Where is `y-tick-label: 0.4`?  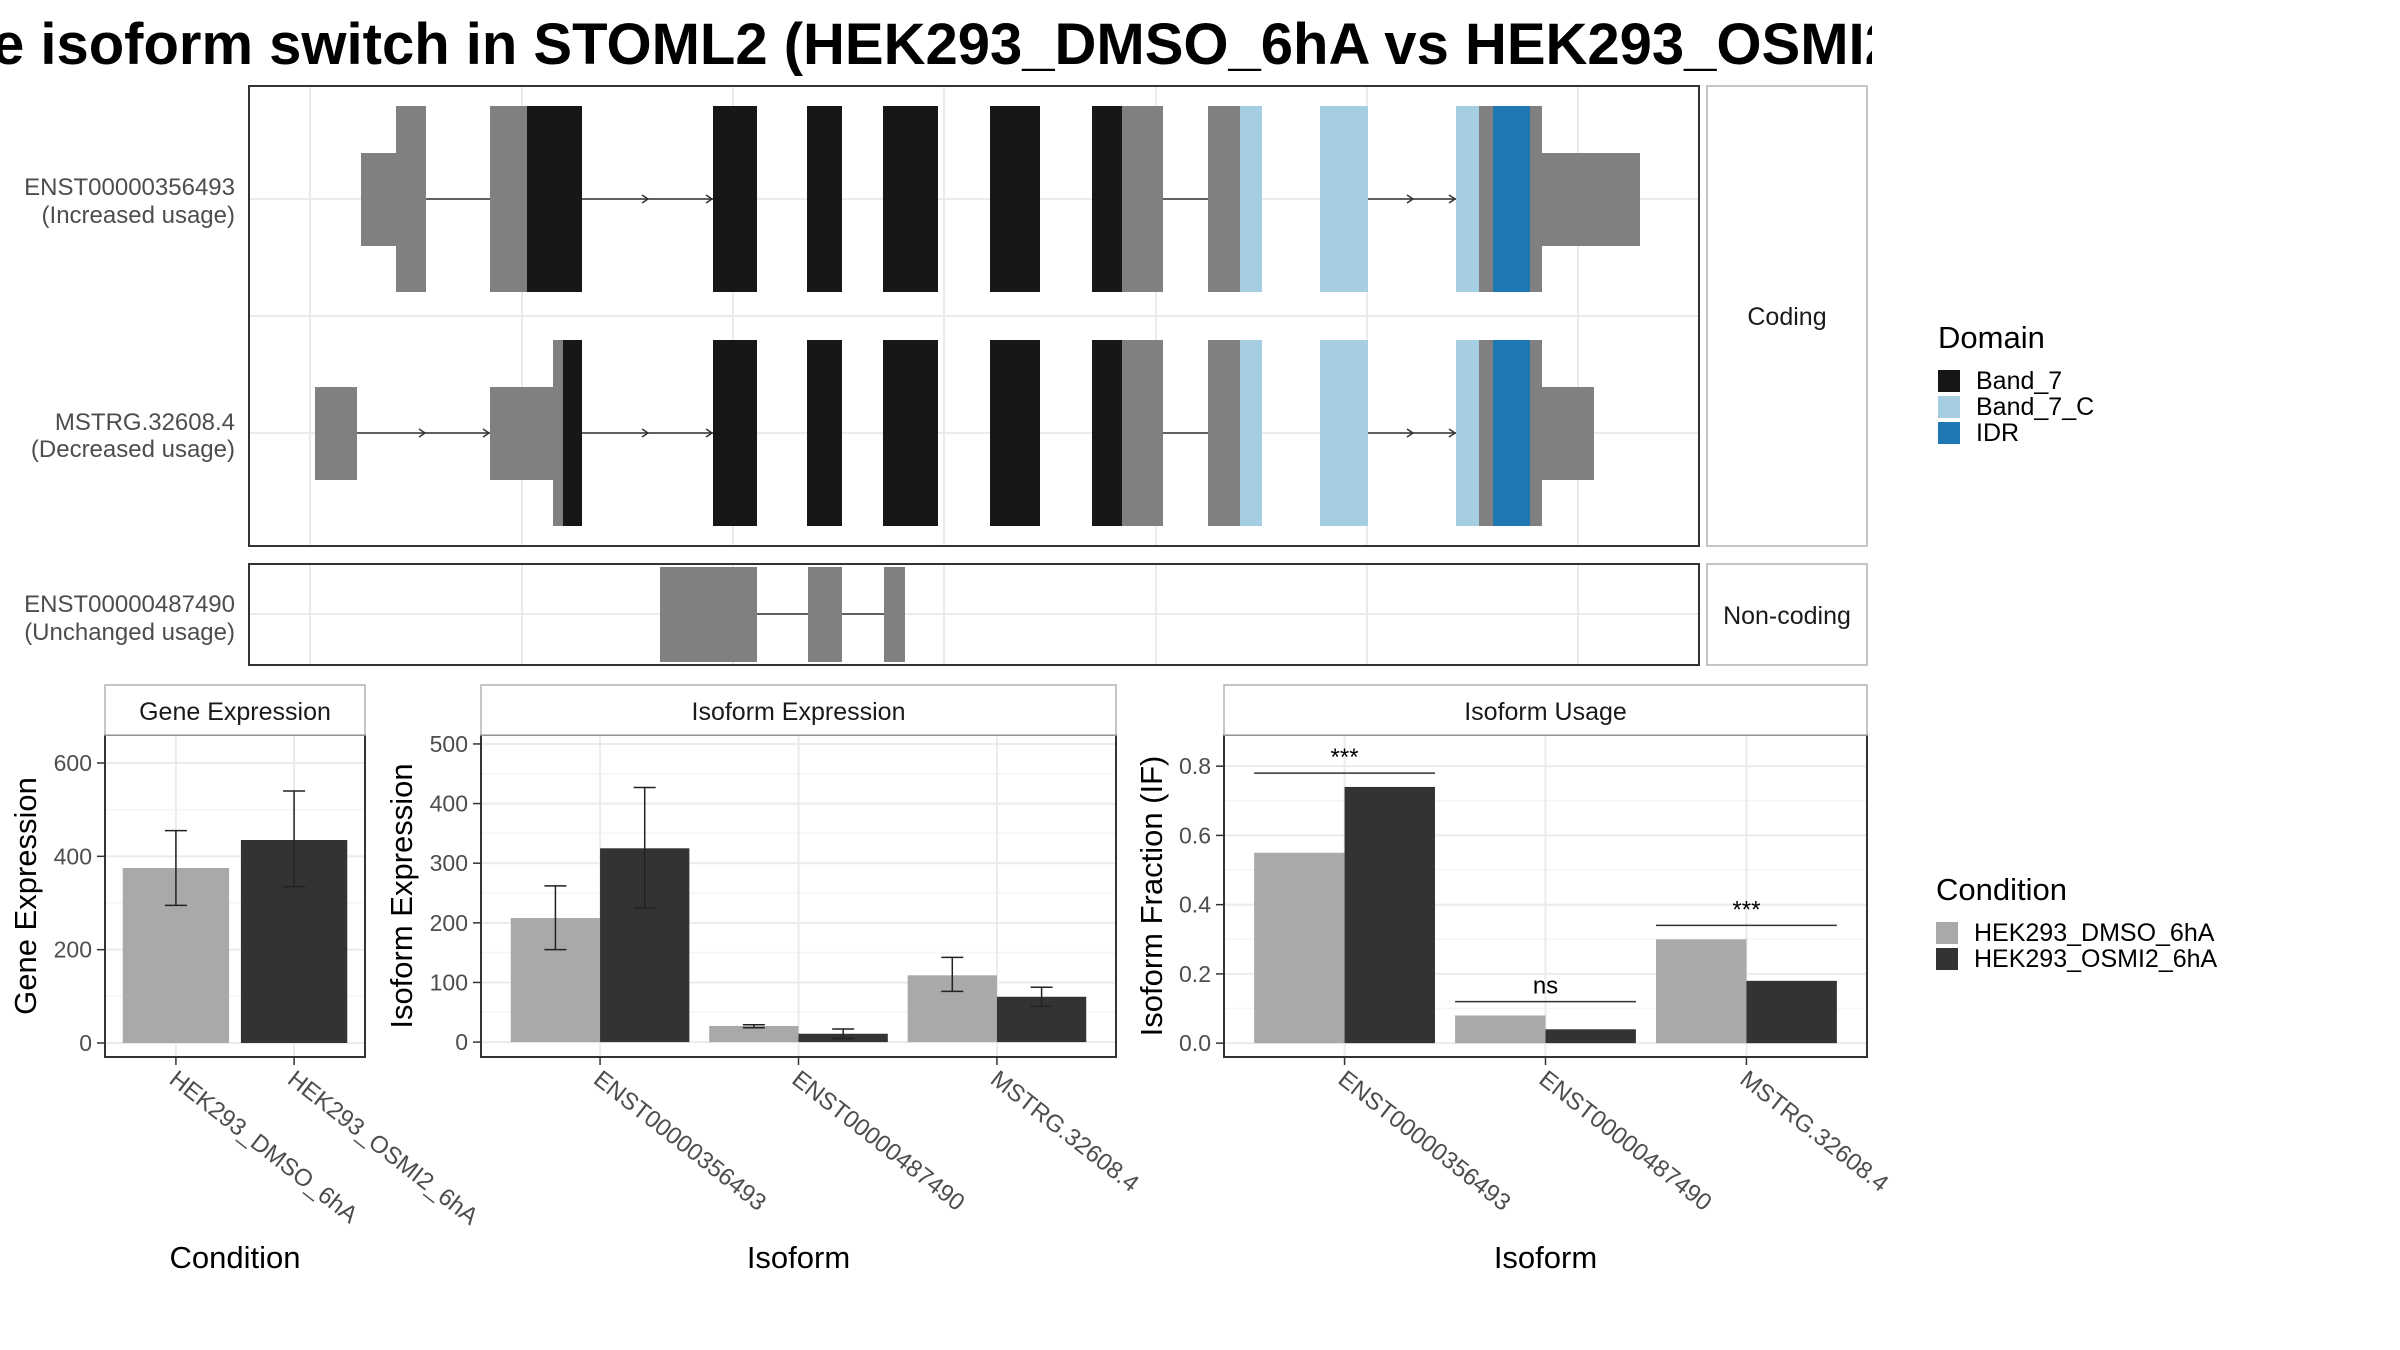 y-tick-label: 0.4 is located at coordinates (1195, 905).